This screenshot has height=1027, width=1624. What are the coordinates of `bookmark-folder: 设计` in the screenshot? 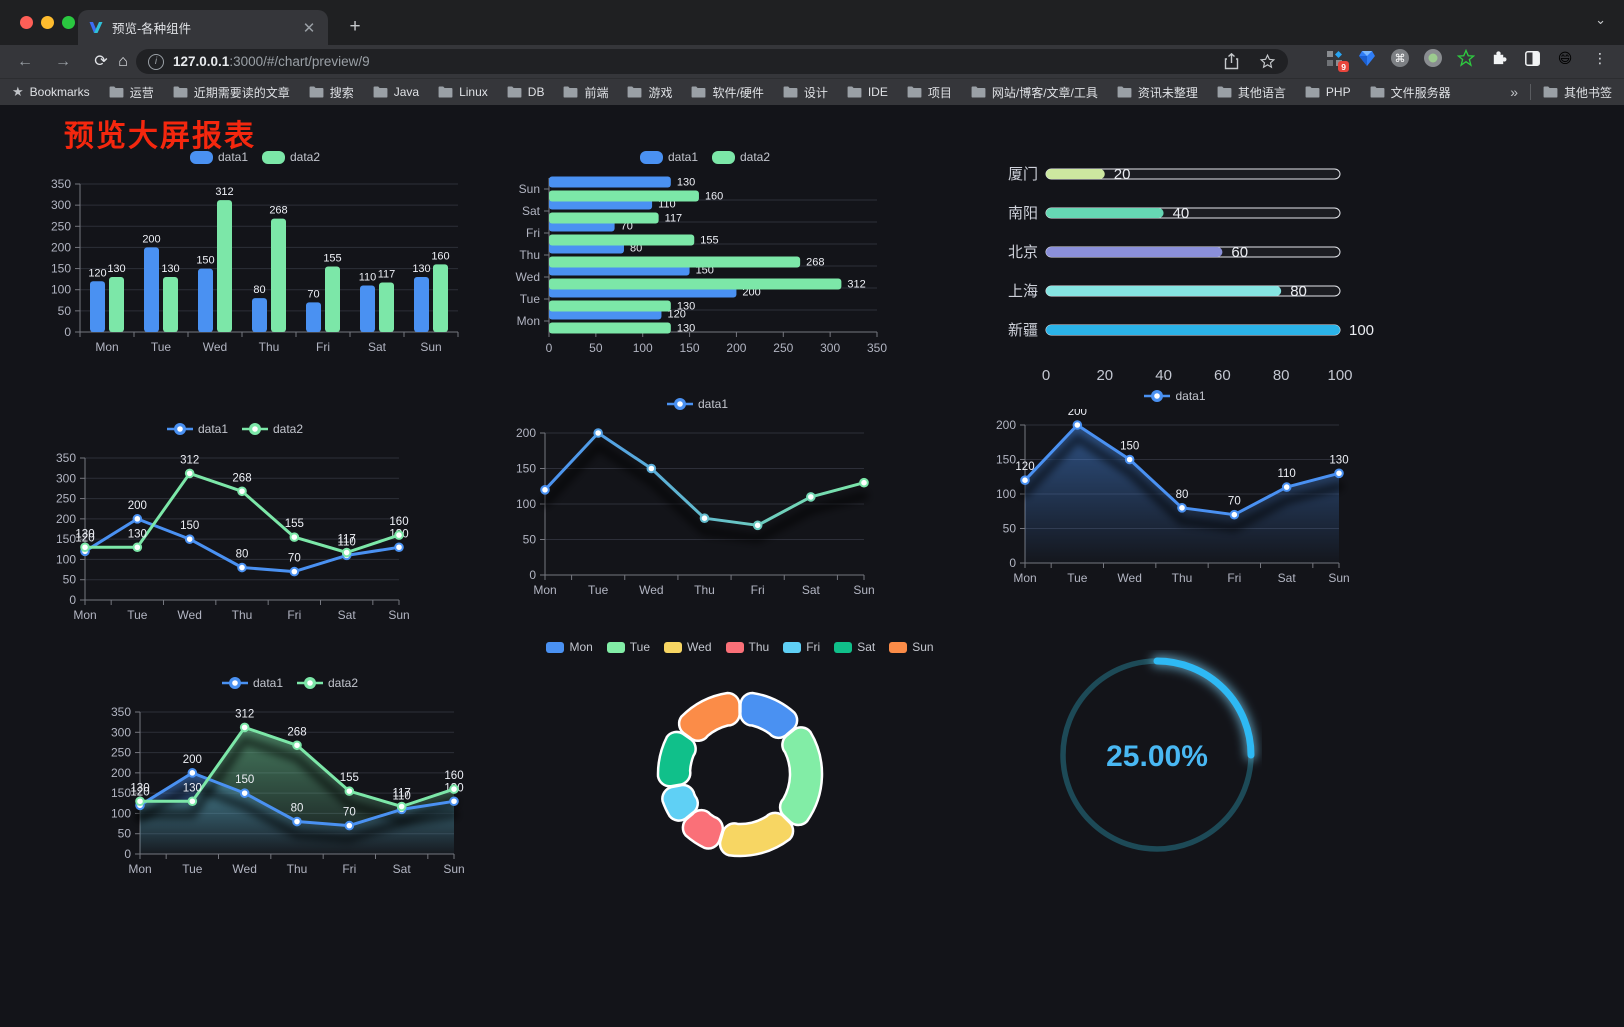 It's located at (805, 92).